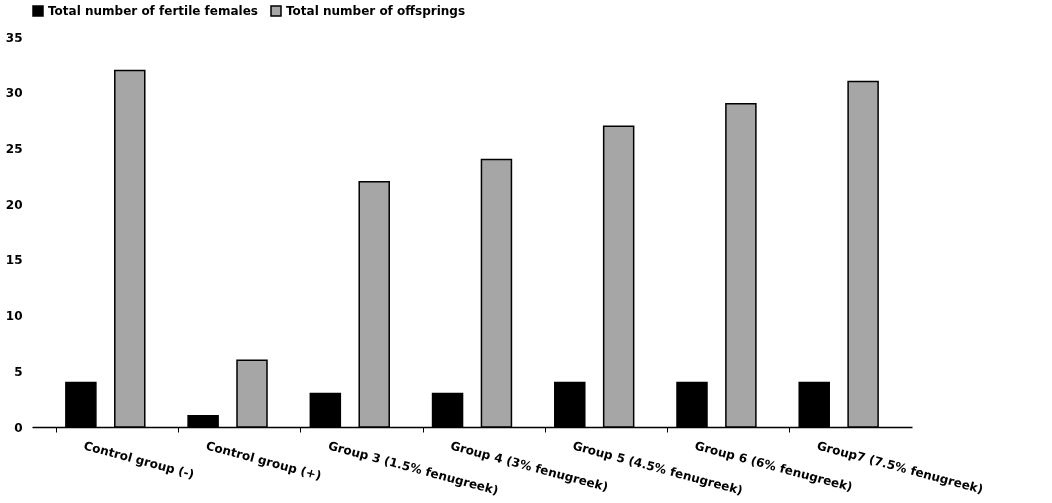 The width and height of the screenshot is (1052, 503). Describe the element at coordinates (14, 93) in the screenshot. I see `y-tick-label: 30` at that location.